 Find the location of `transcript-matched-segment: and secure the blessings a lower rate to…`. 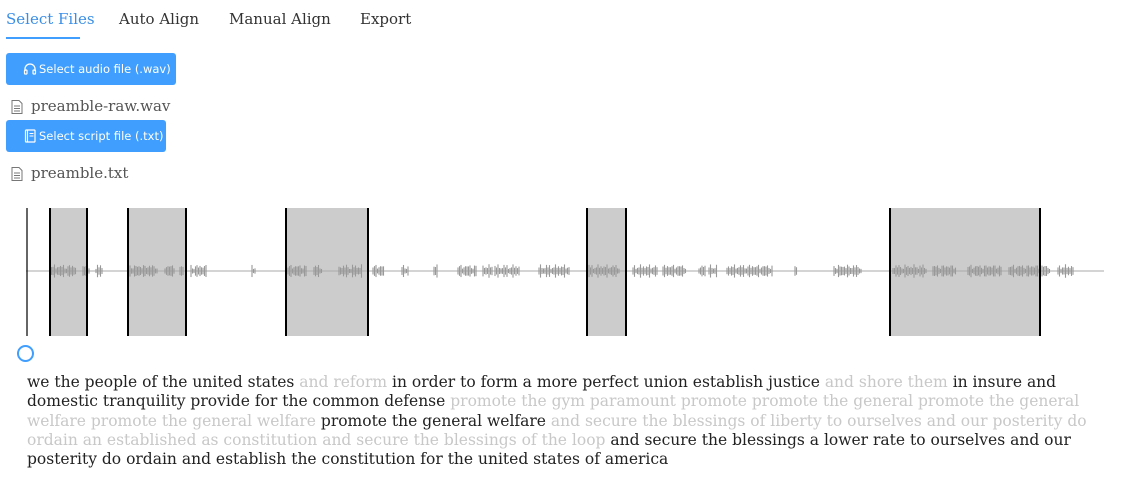

transcript-matched-segment: and secure the blessings a lower rate to… is located at coordinates (549, 449).